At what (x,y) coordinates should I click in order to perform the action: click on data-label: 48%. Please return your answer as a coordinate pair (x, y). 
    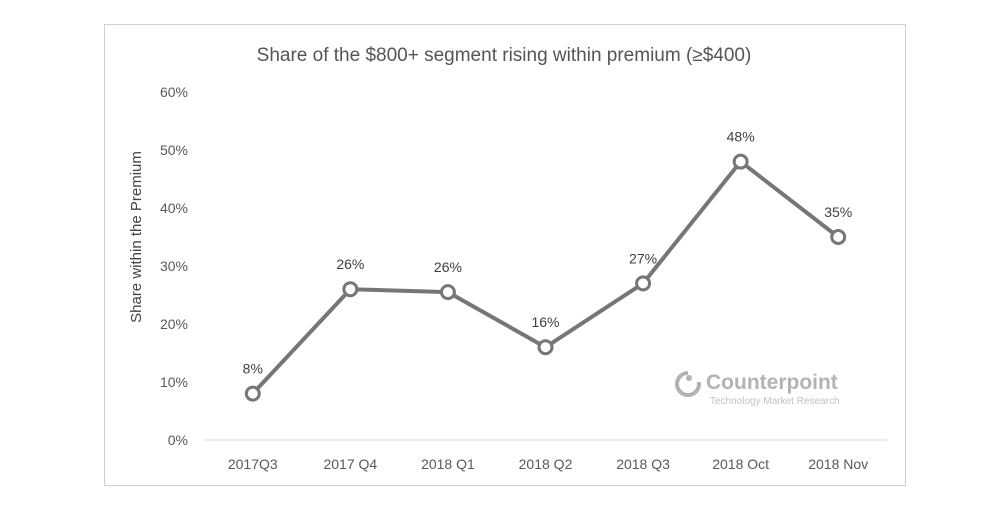
    Looking at the image, I should click on (741, 137).